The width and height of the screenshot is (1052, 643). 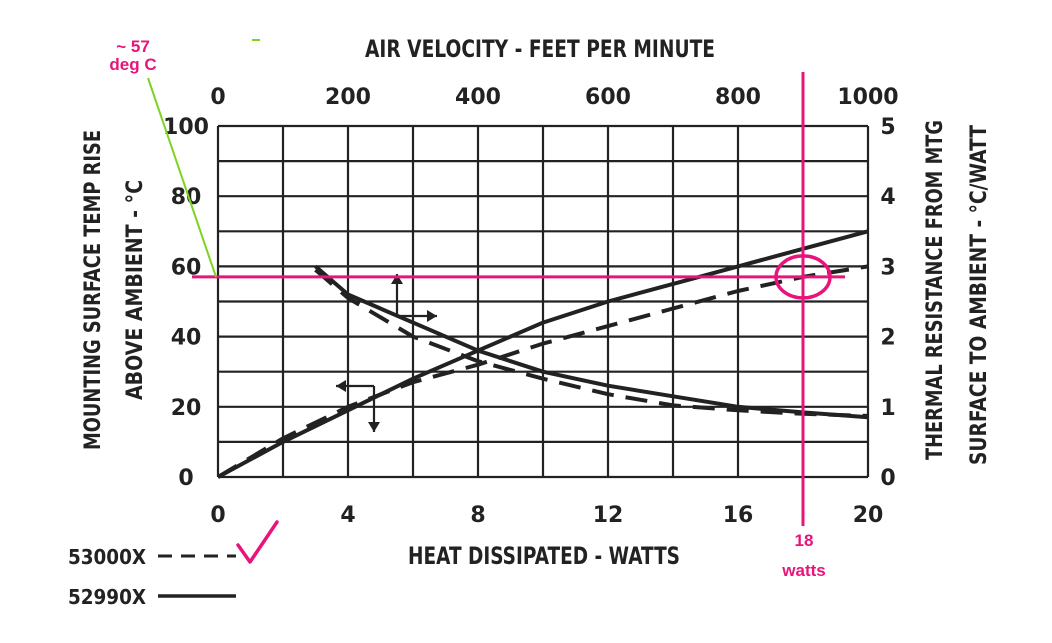 What do you see at coordinates (804, 540) in the screenshot?
I see `watts-annotation-line1: 18` at bounding box center [804, 540].